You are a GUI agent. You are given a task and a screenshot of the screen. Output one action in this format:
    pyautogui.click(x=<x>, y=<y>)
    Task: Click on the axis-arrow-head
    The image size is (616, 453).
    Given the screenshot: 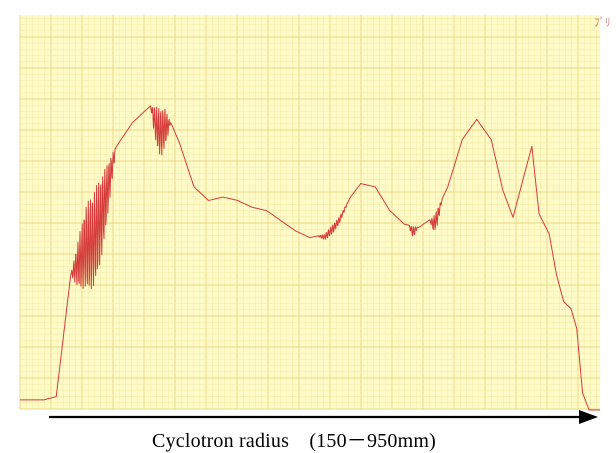 What is the action you would take?
    pyautogui.click(x=588, y=417)
    